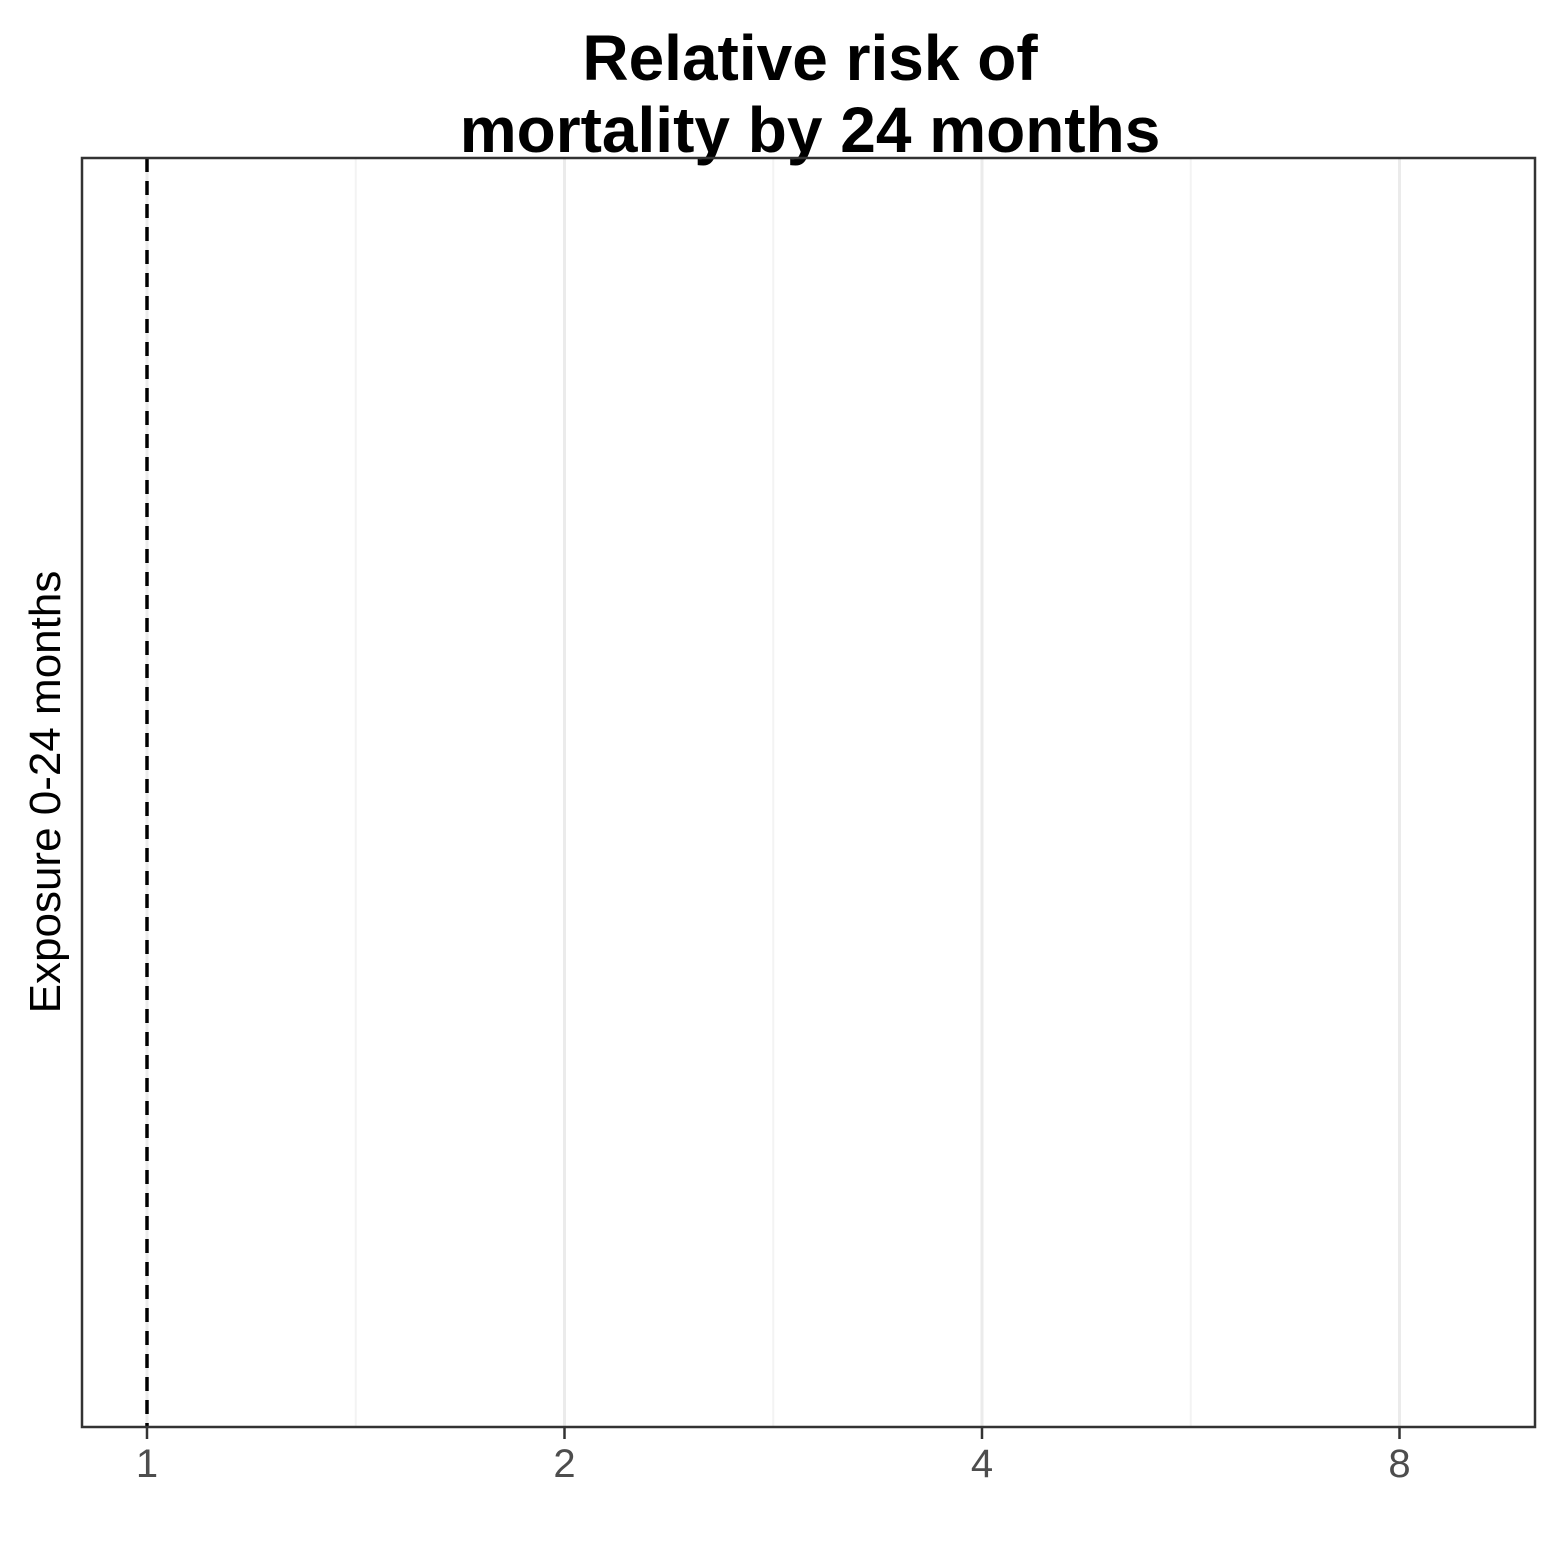 This screenshot has height=1560, width=1560. Describe the element at coordinates (564, 1464) in the screenshot. I see `x-tick-label-2: 2` at that location.